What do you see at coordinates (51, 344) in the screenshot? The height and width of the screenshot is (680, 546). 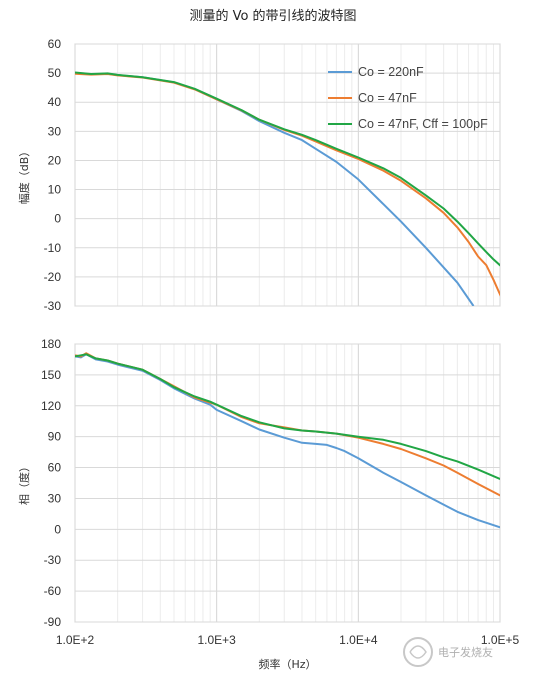 I see `y-tick-label: 180` at bounding box center [51, 344].